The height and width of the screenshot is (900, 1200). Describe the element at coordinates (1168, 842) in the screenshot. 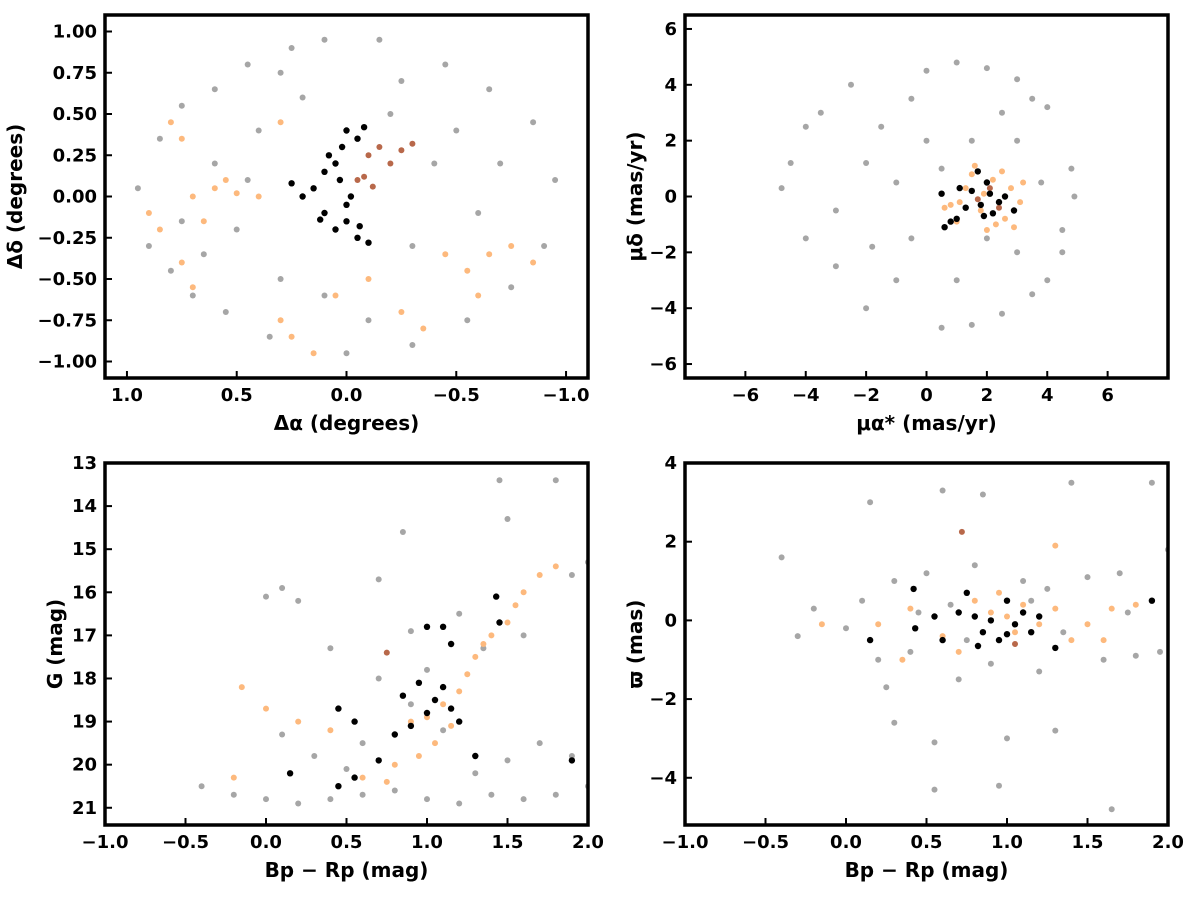

I see `xtick-label-plx-6: 2.0` at that location.